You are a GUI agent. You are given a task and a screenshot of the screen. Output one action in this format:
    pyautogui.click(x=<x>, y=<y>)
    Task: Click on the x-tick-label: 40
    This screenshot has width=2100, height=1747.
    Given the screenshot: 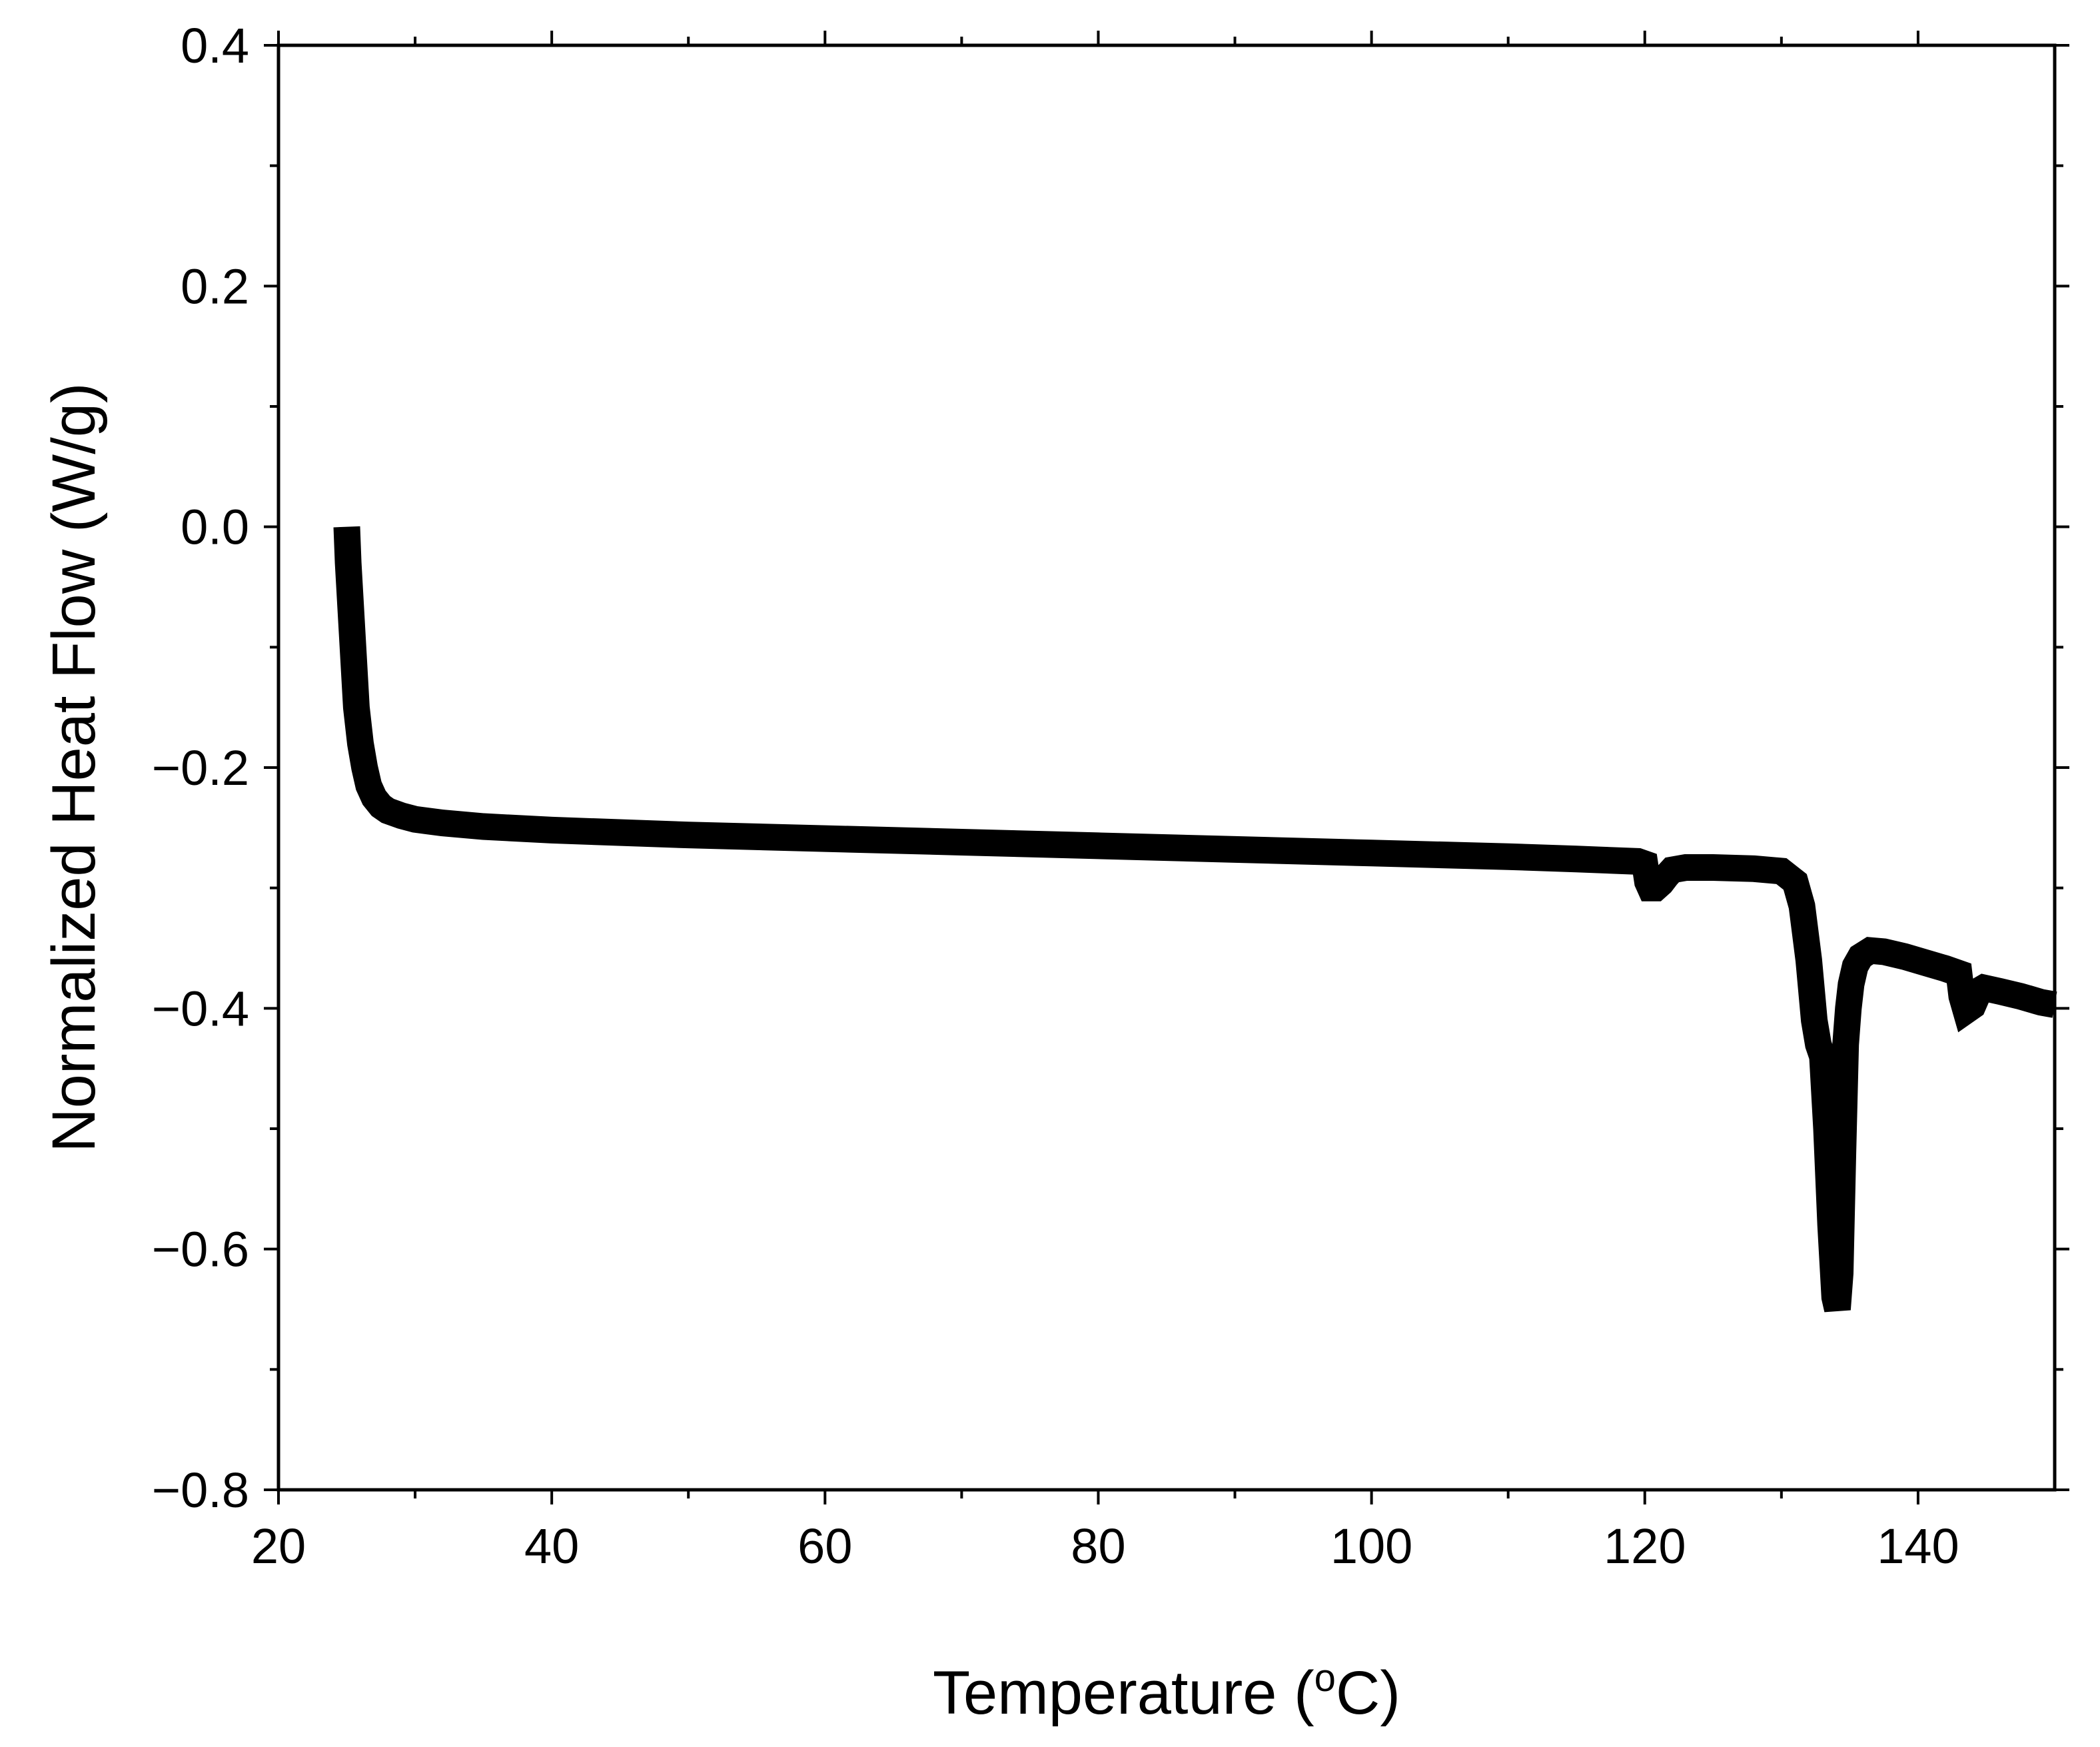 What is the action you would take?
    pyautogui.click(x=551, y=1546)
    